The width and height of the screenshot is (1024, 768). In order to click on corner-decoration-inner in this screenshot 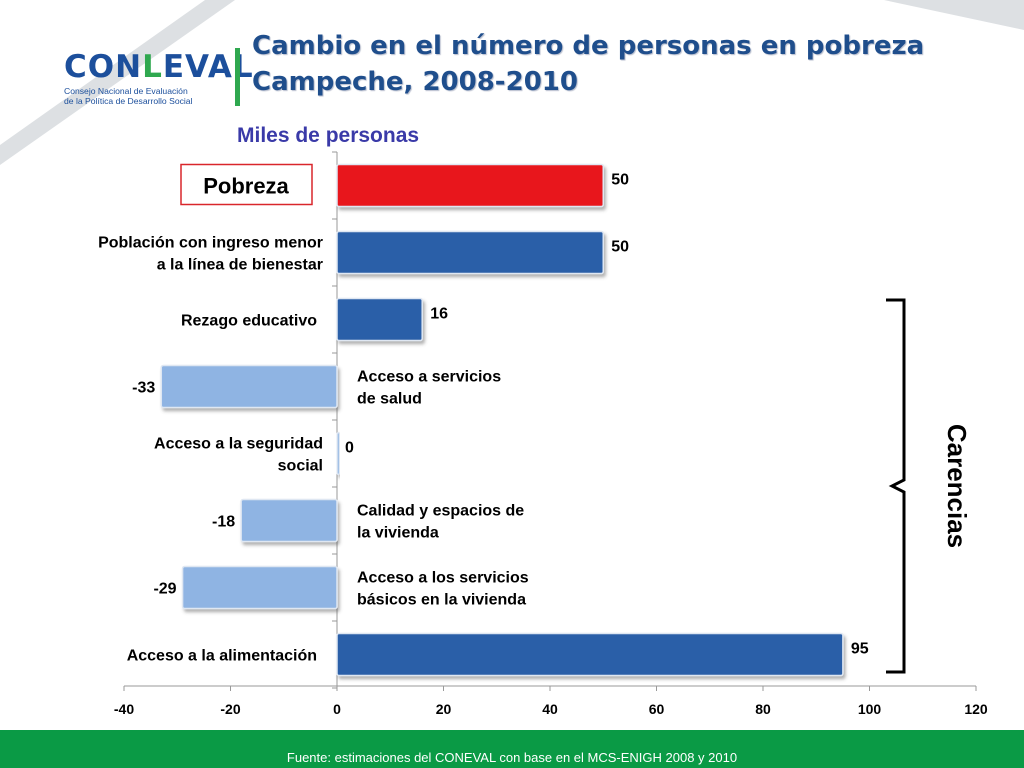, I will do `click(102, 72)`.